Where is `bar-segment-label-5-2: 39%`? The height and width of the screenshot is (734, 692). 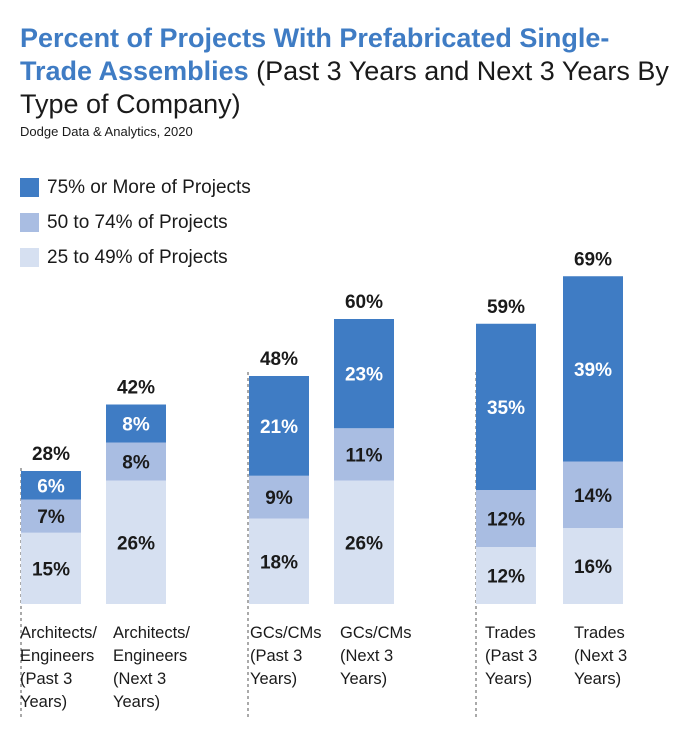 bar-segment-label-5-2: 39% is located at coordinates (593, 370).